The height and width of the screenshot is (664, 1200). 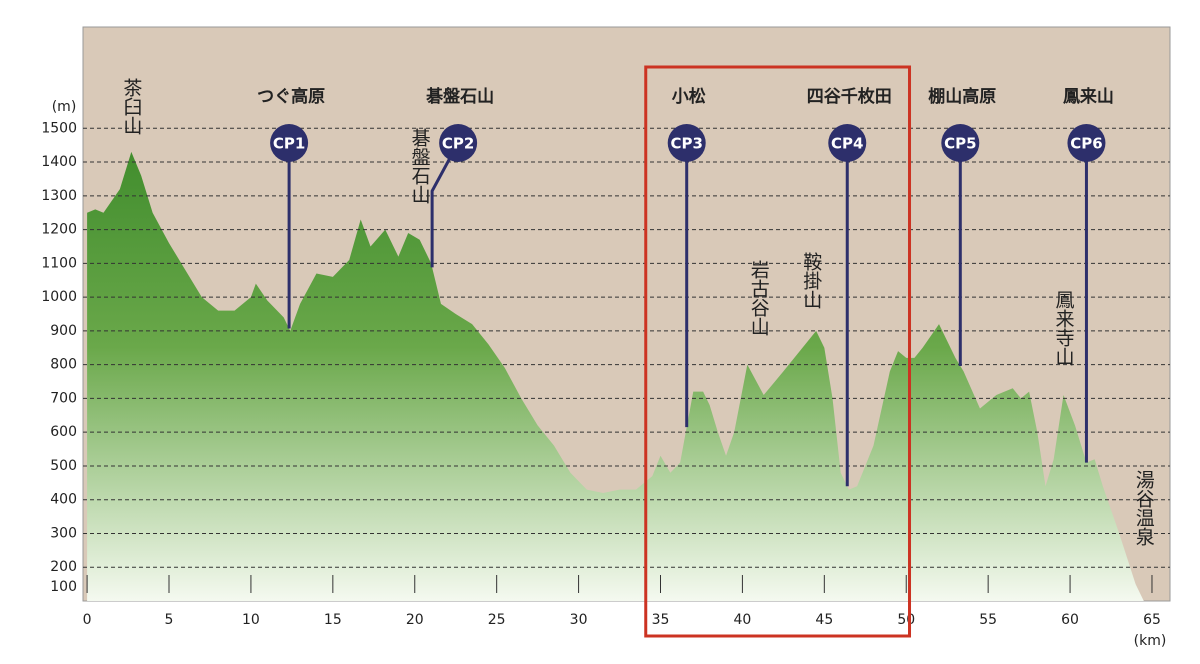 I want to click on section-name: 碁盤石山, so click(x=459, y=96).